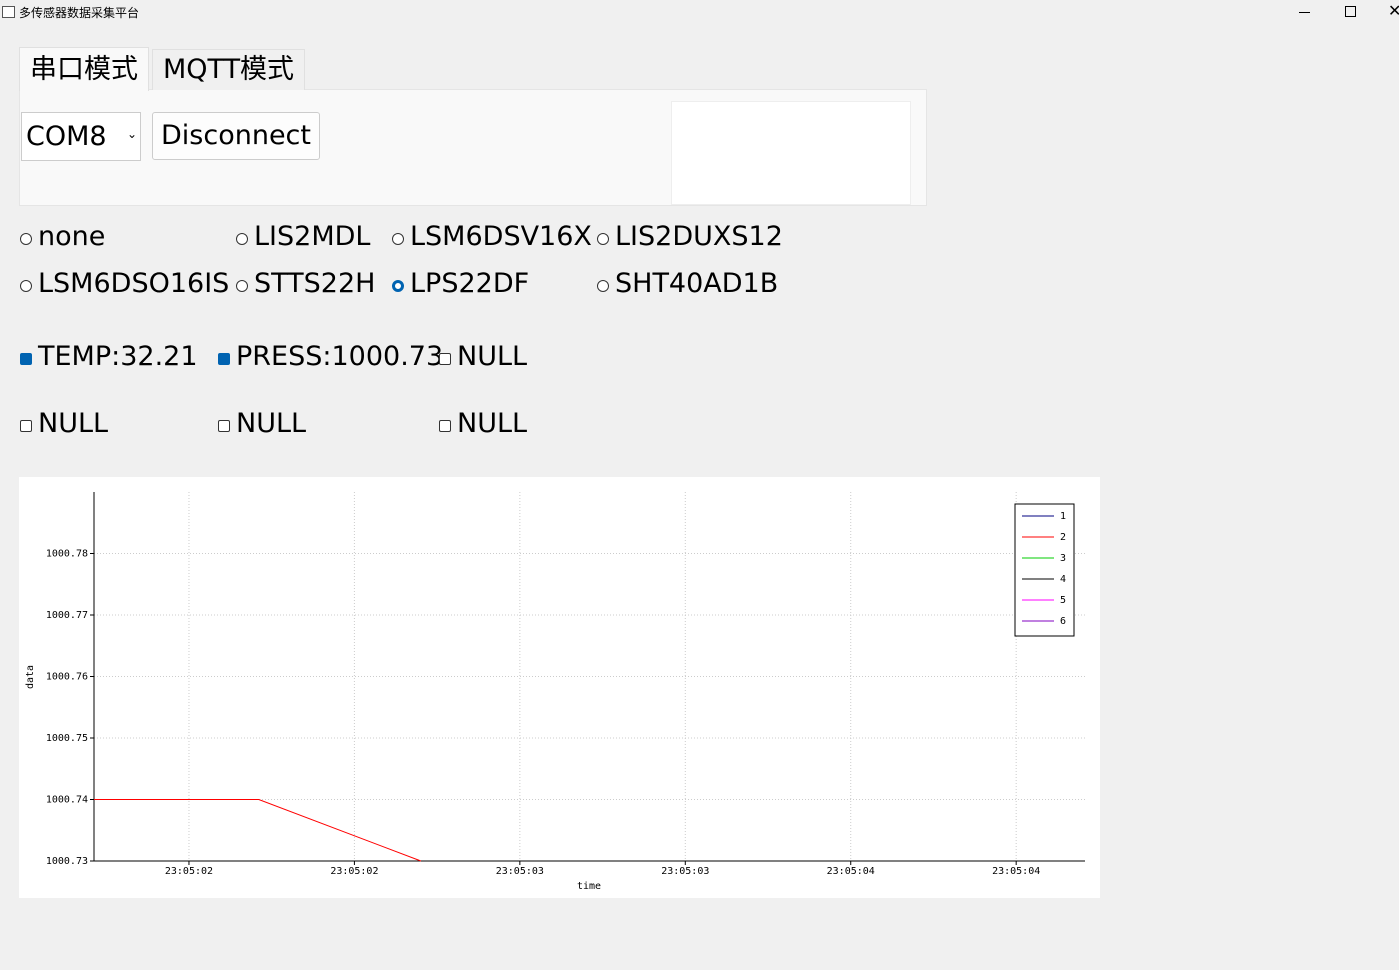  Describe the element at coordinates (236, 136) in the screenshot. I see `connect-button: Disconnect` at that location.